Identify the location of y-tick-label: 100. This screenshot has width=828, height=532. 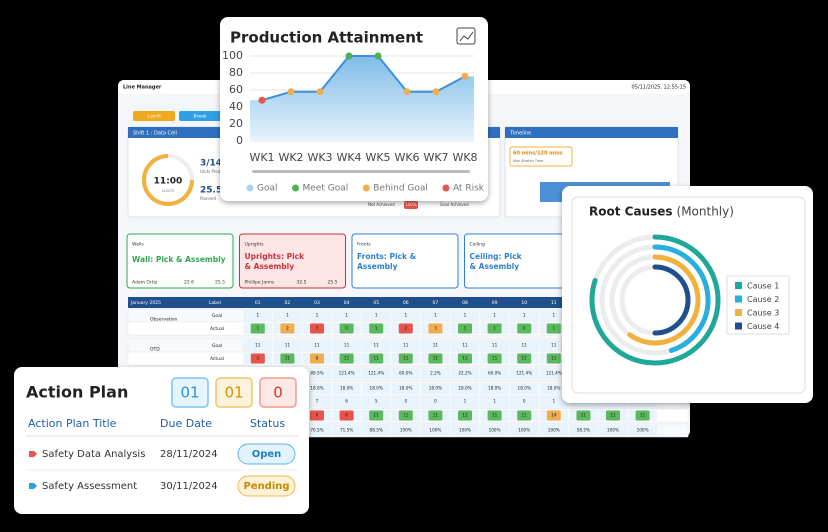
(232, 55).